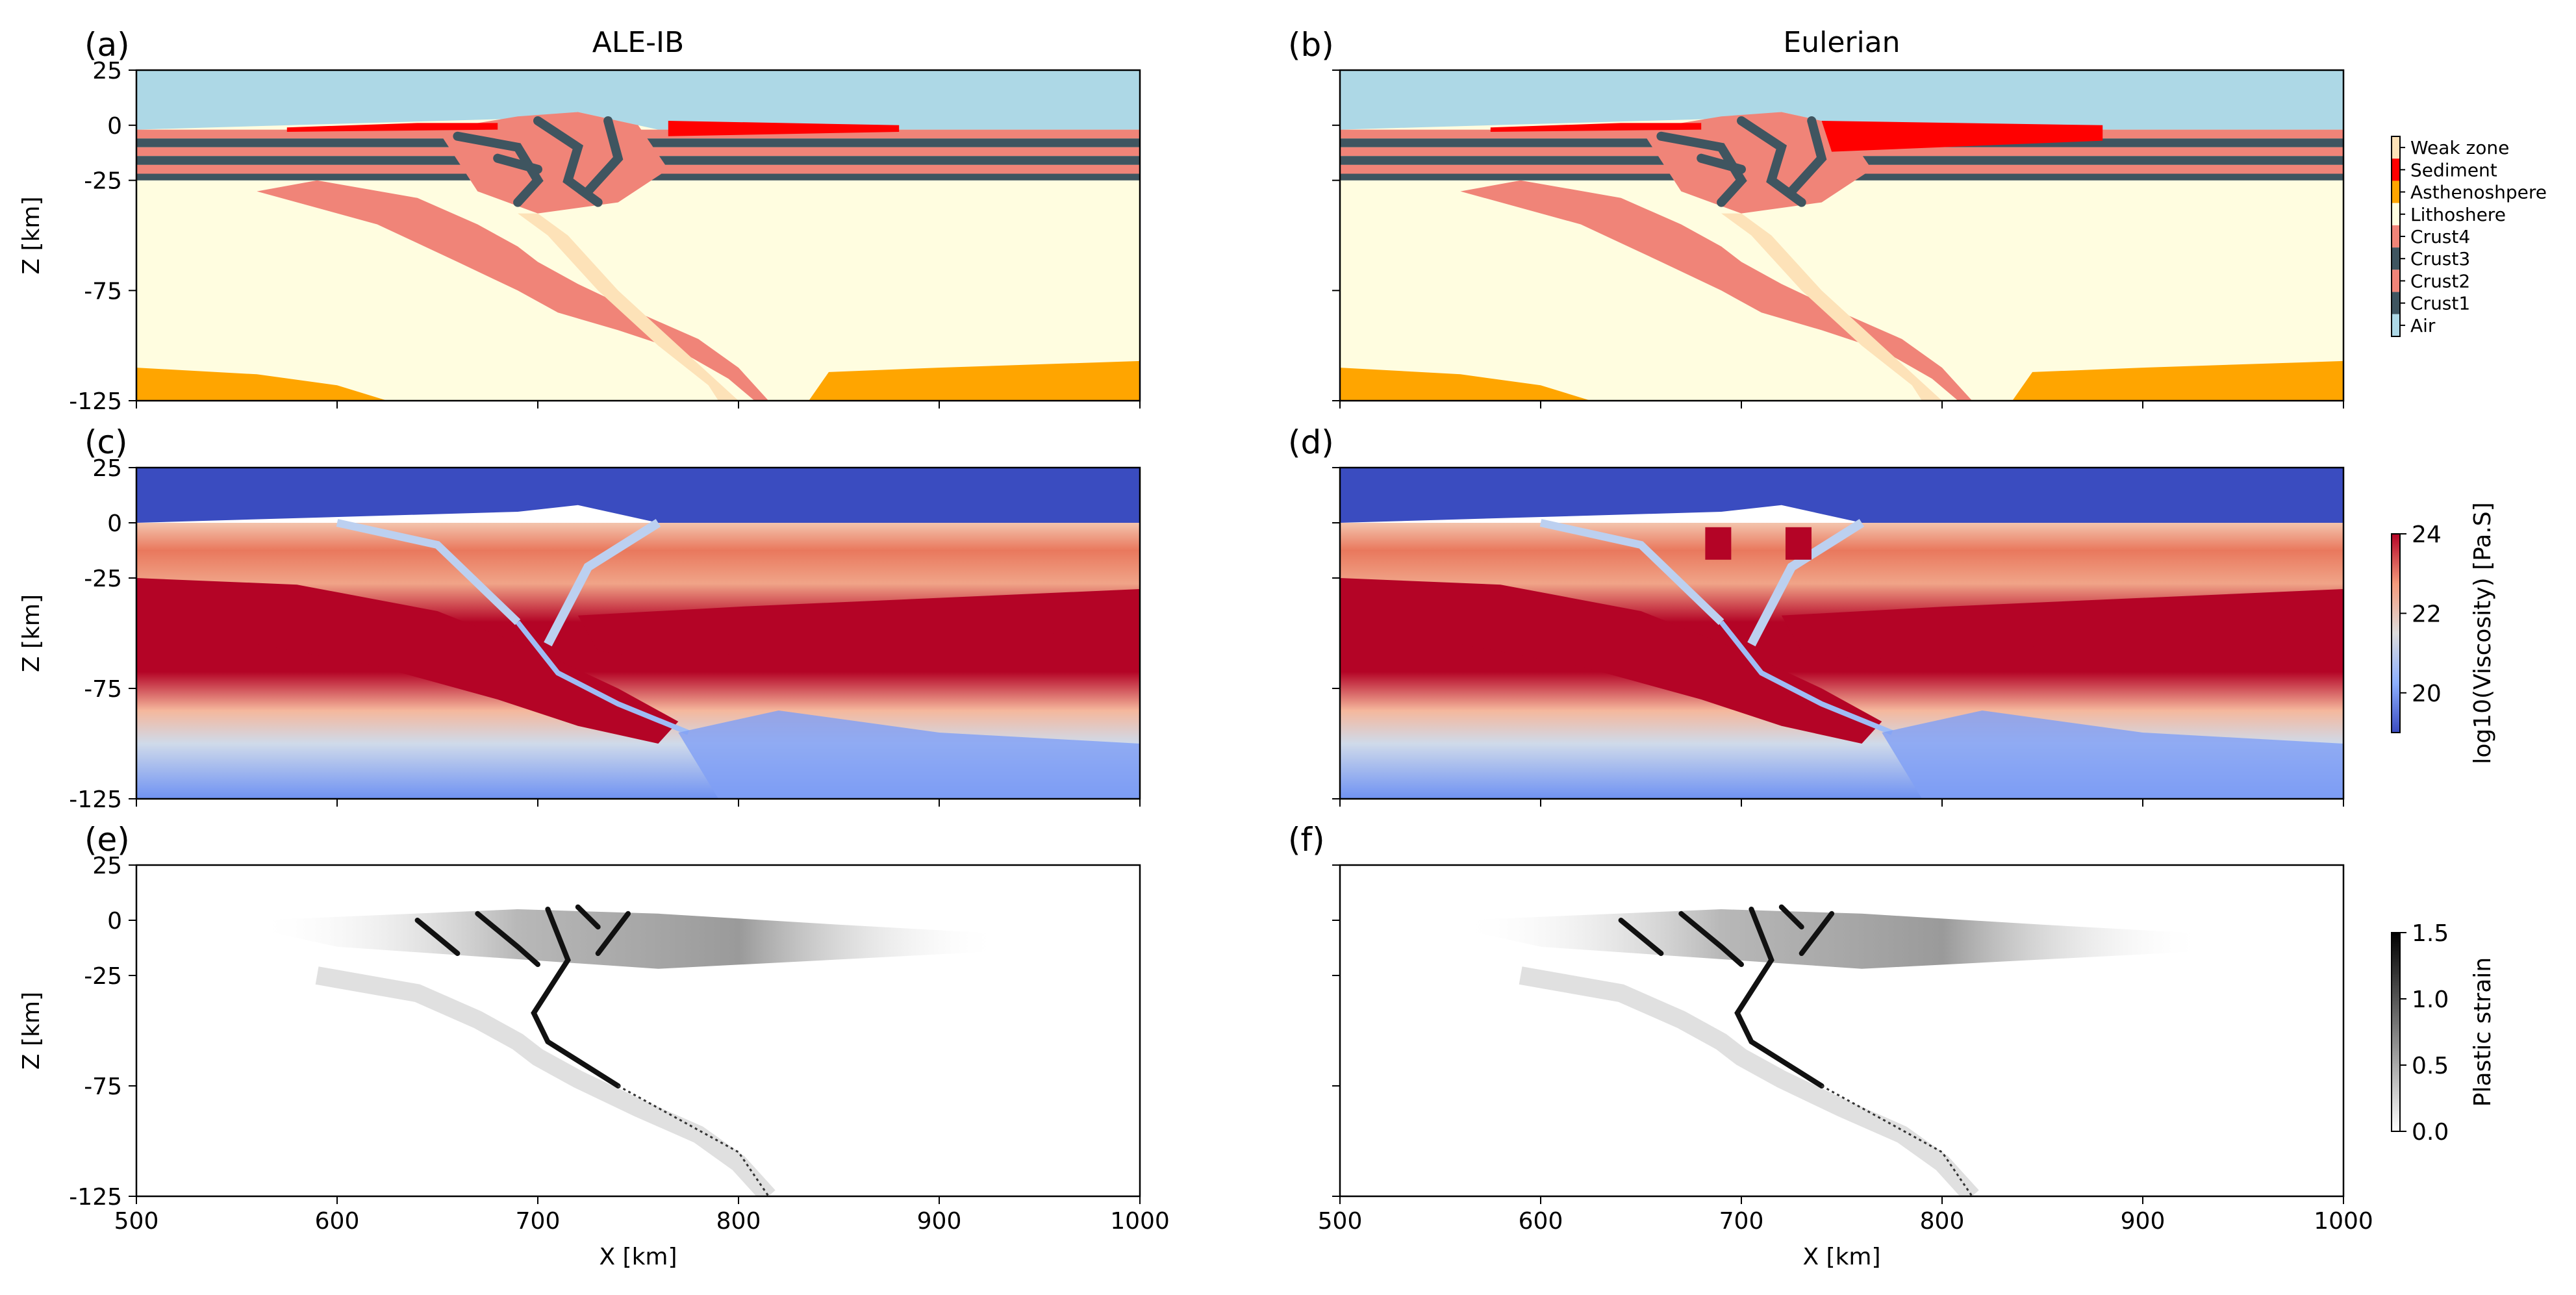  Describe the element at coordinates (2459, 147) in the screenshot. I see `legend-entry: Weak zone` at that location.